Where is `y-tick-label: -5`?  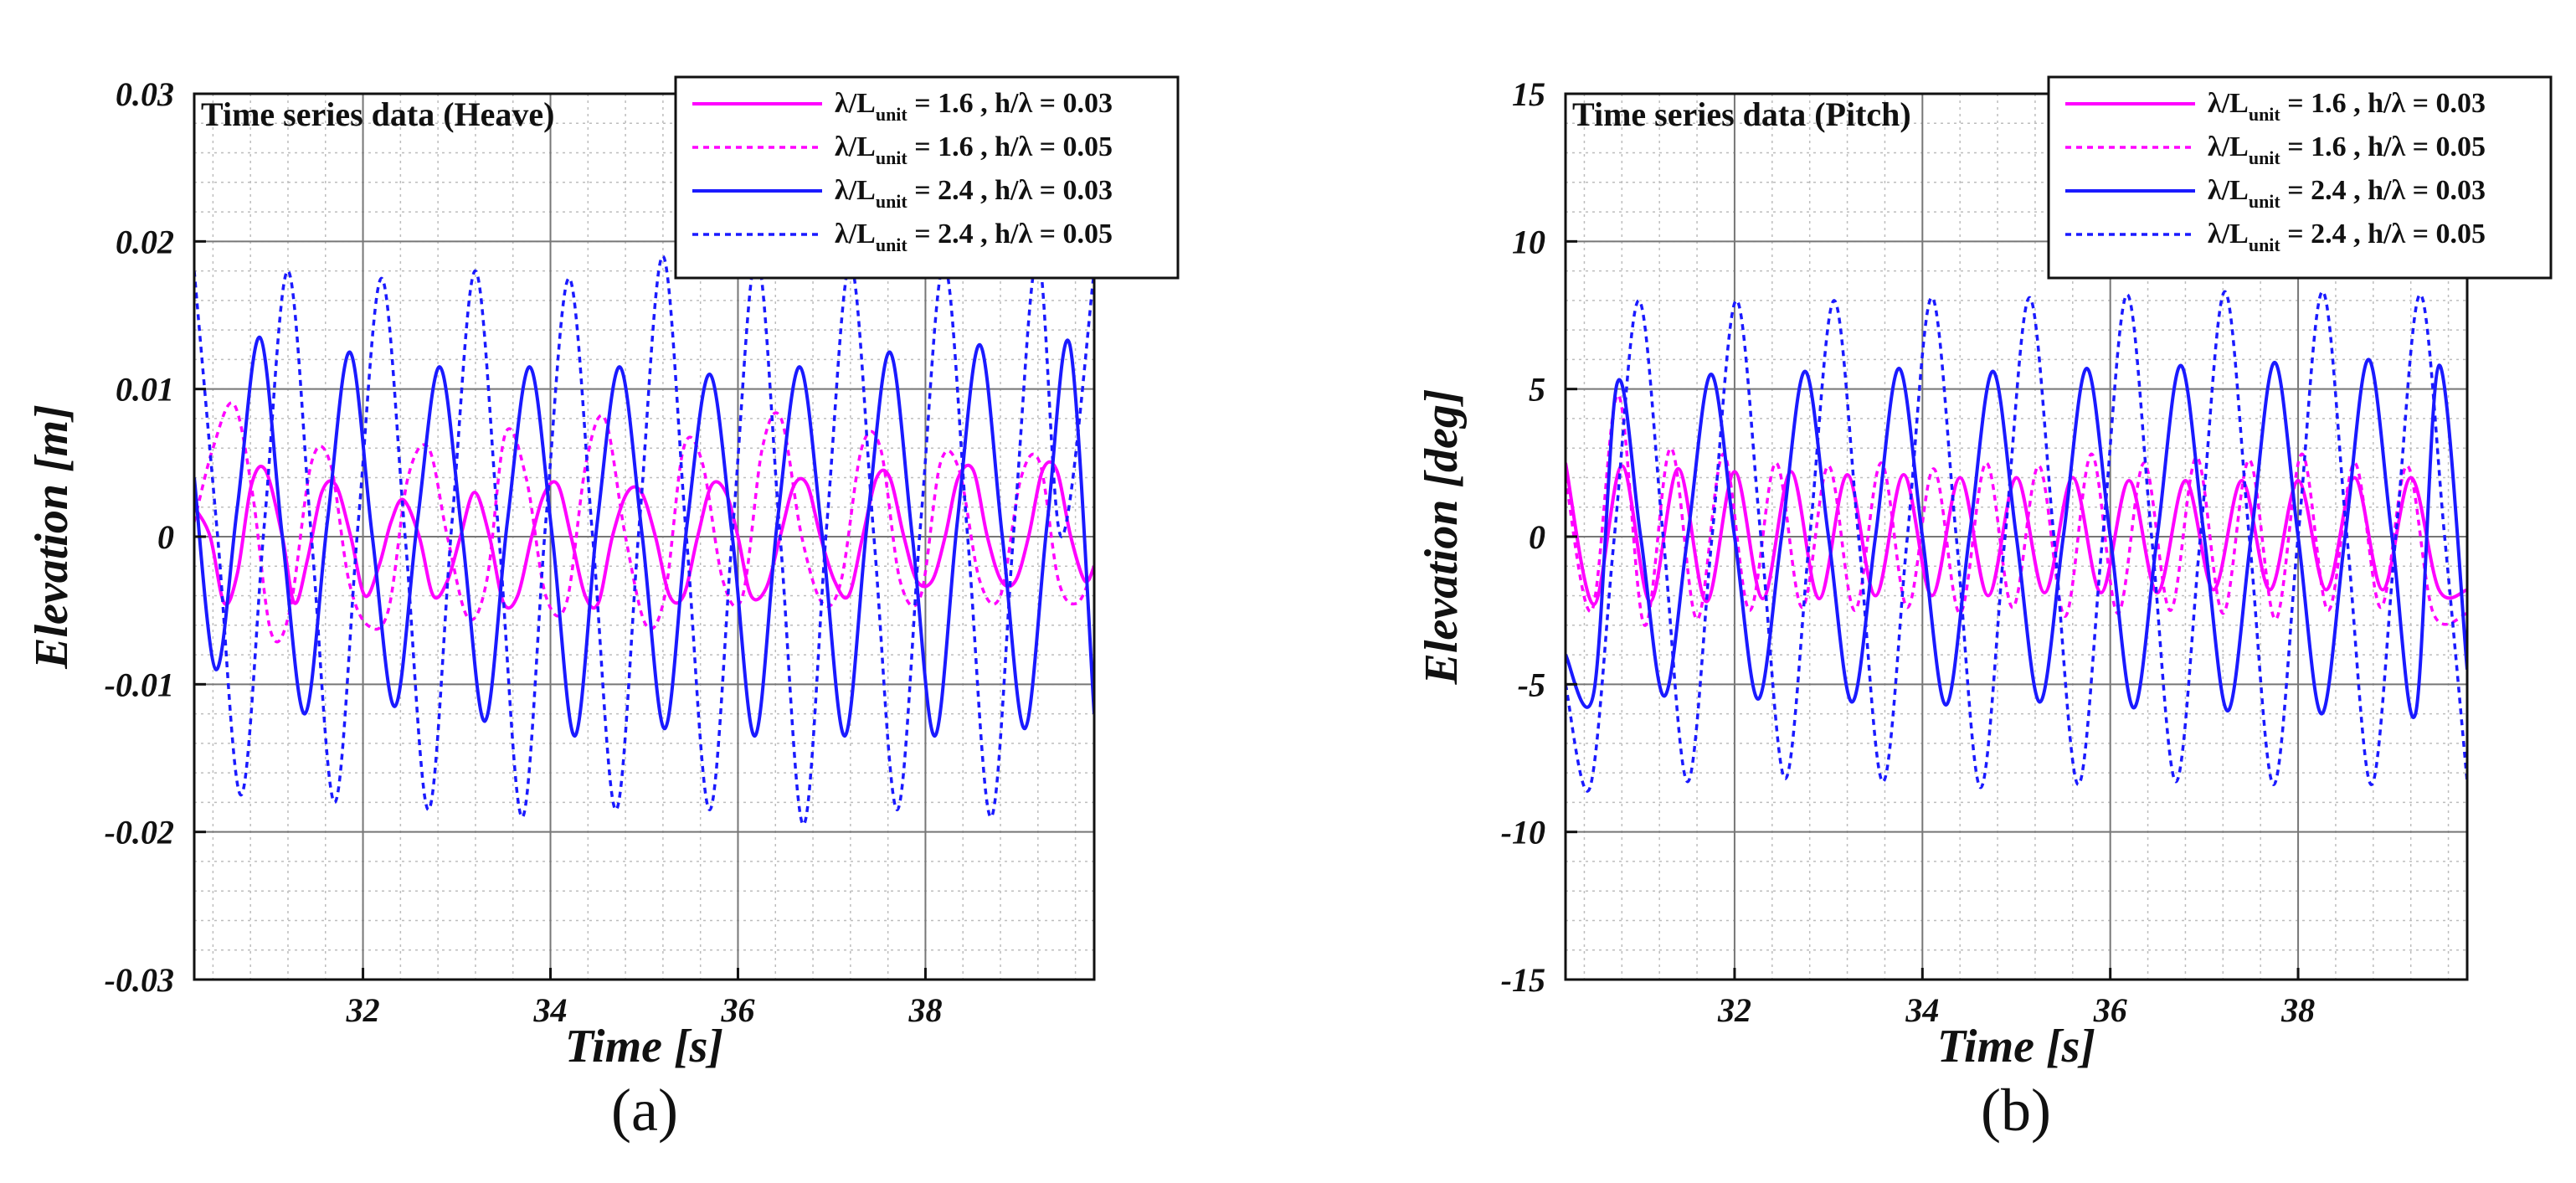 y-tick-label: -5 is located at coordinates (1532, 684).